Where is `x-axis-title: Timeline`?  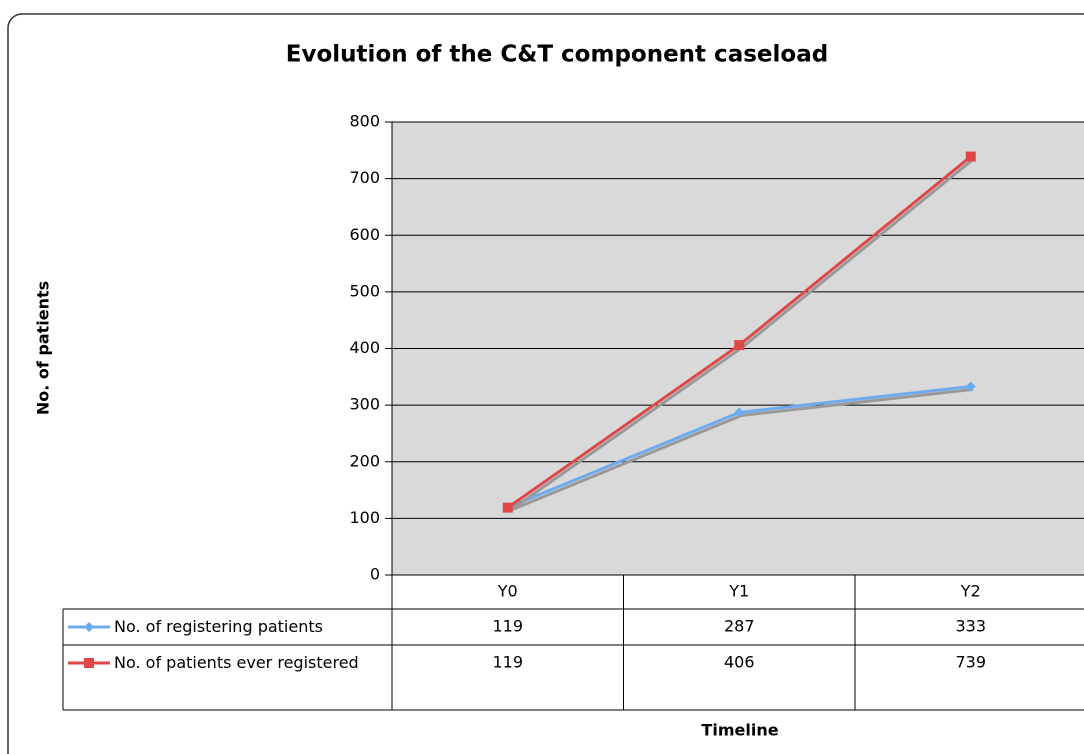 x-axis-title: Timeline is located at coordinates (739, 730).